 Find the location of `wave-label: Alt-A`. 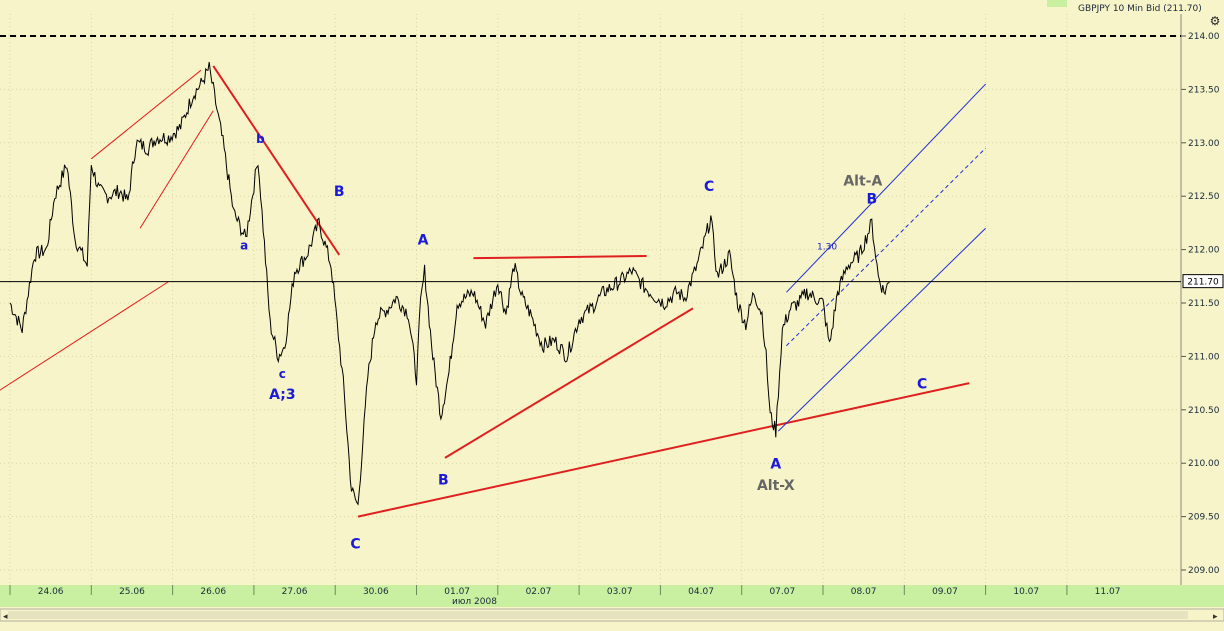

wave-label: Alt-A is located at coordinates (862, 182).